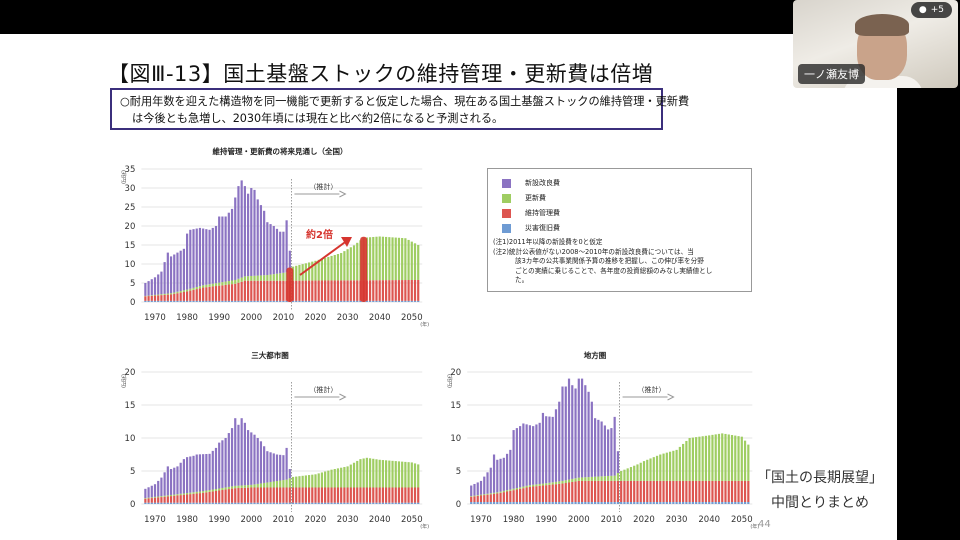 The width and height of the screenshot is (960, 540). Describe the element at coordinates (381, 74) in the screenshot. I see `slide-title: 【図Ⅲ-13】国土基盤ストックの維持管理・更新費は倍増` at that location.